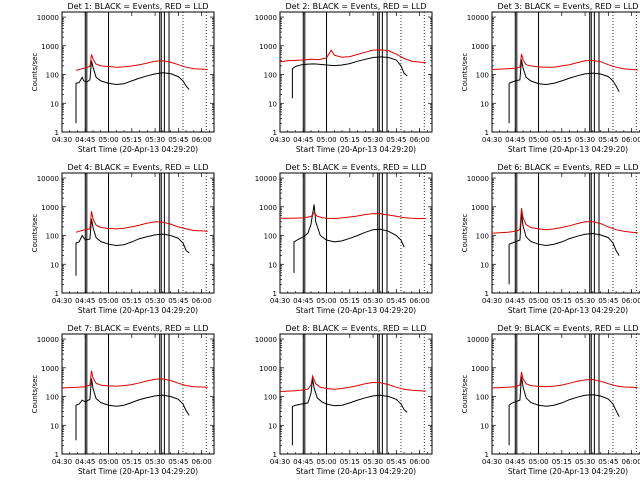 Image resolution: width=640 pixels, height=480 pixels. What do you see at coordinates (568, 6) in the screenshot?
I see `panel-title: Det 3: BLACK = Events, RED = LLD` at bounding box center [568, 6].